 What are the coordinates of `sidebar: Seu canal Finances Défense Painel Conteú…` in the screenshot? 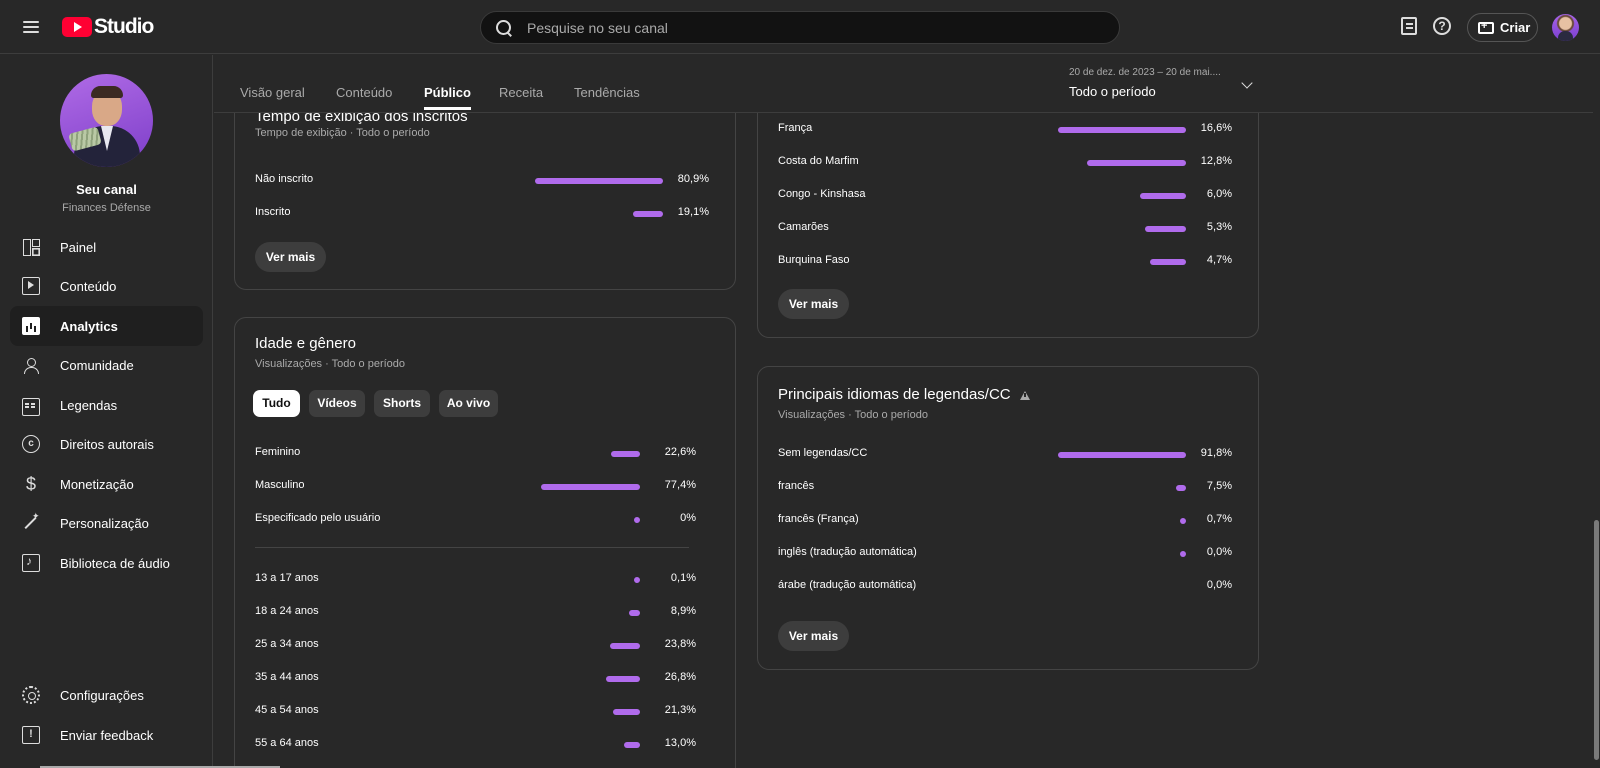 It's located at (106, 411).